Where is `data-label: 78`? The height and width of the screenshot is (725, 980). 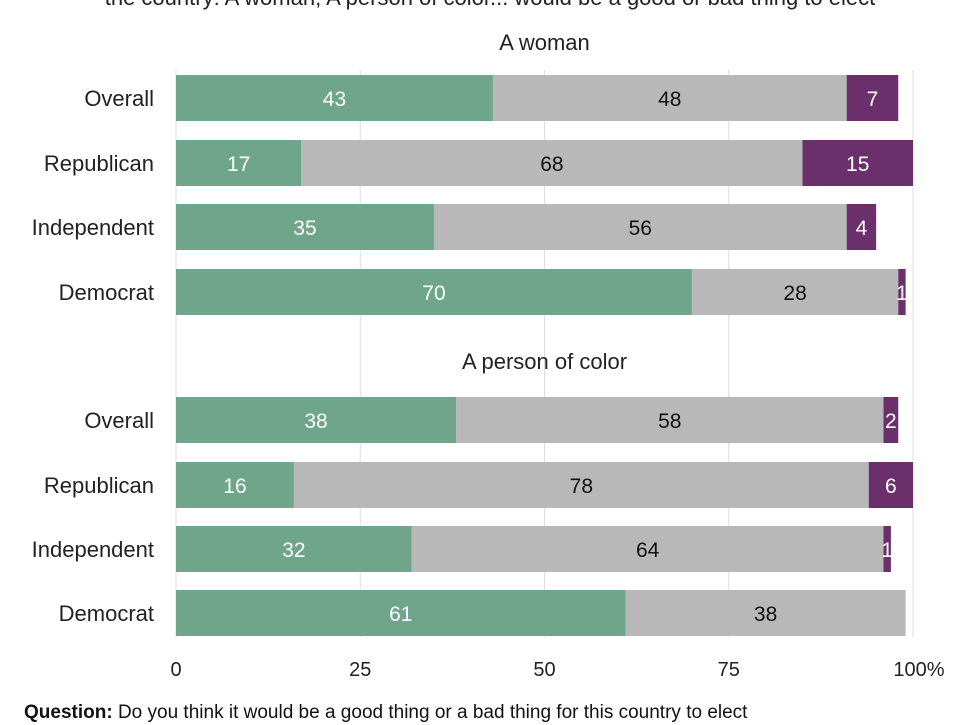 data-label: 78 is located at coordinates (581, 486).